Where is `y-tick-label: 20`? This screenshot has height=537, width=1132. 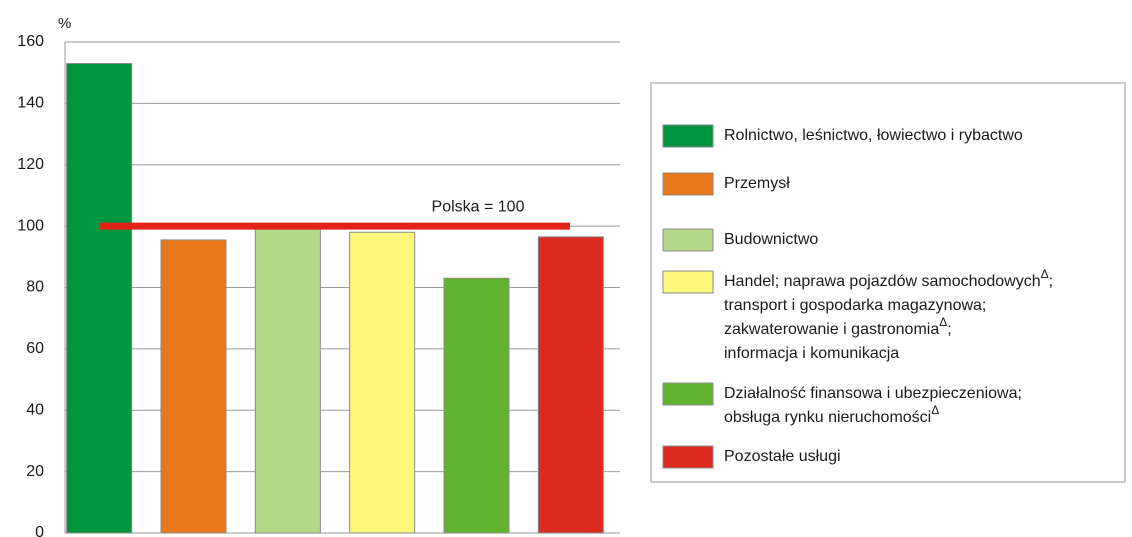
y-tick-label: 20 is located at coordinates (35, 471).